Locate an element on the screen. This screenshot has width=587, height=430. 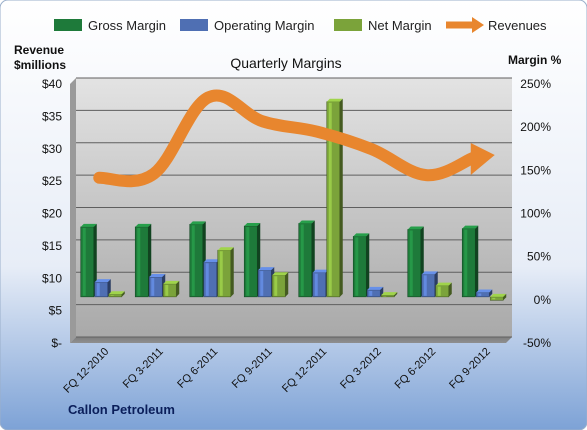
right-tick-label: 200% is located at coordinates (535, 127).